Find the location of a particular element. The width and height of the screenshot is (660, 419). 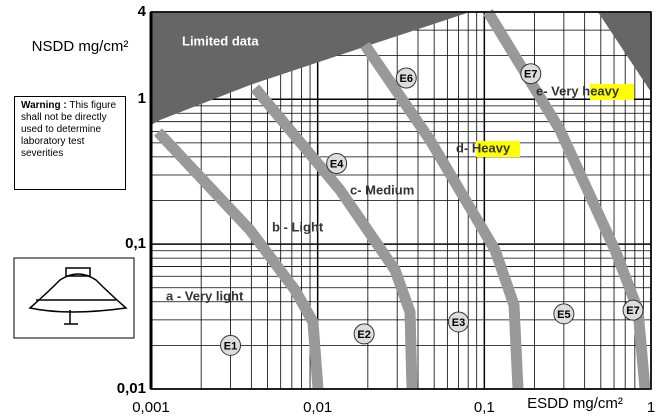

warning-label: Warning : is located at coordinates (44, 105).